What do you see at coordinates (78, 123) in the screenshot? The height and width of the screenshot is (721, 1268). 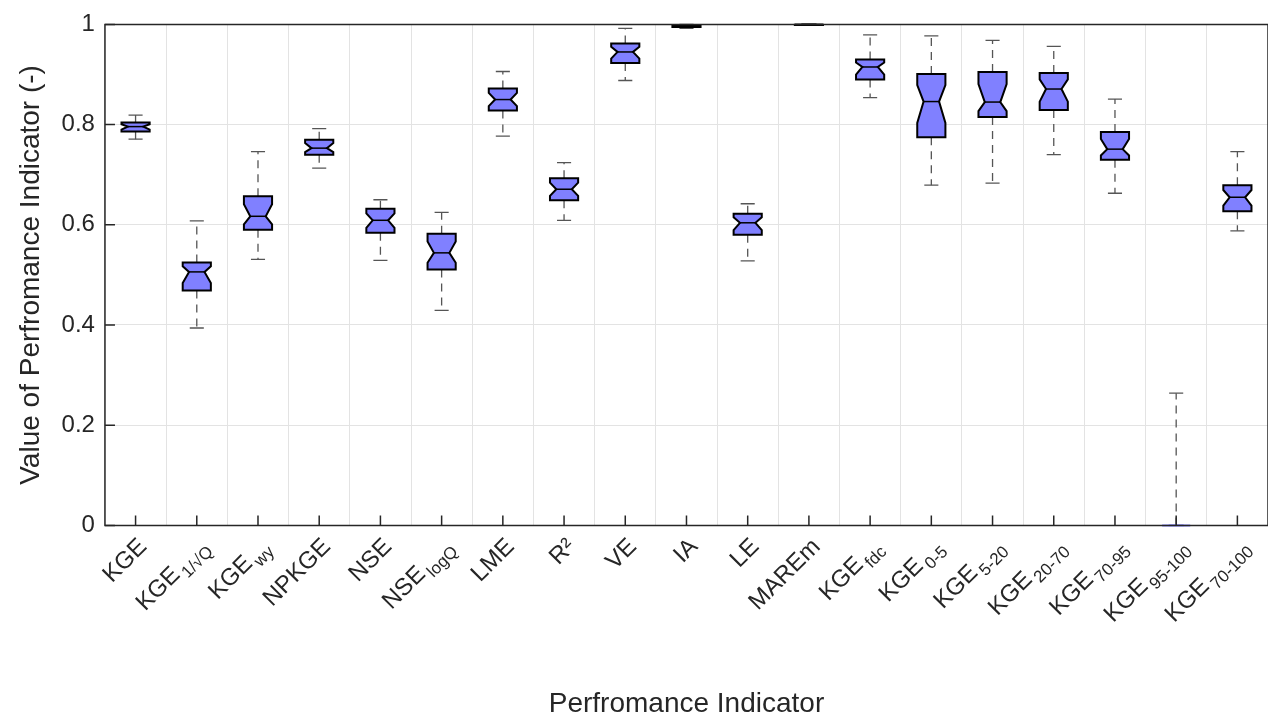 I see `y-tick-label: 0.8` at bounding box center [78, 123].